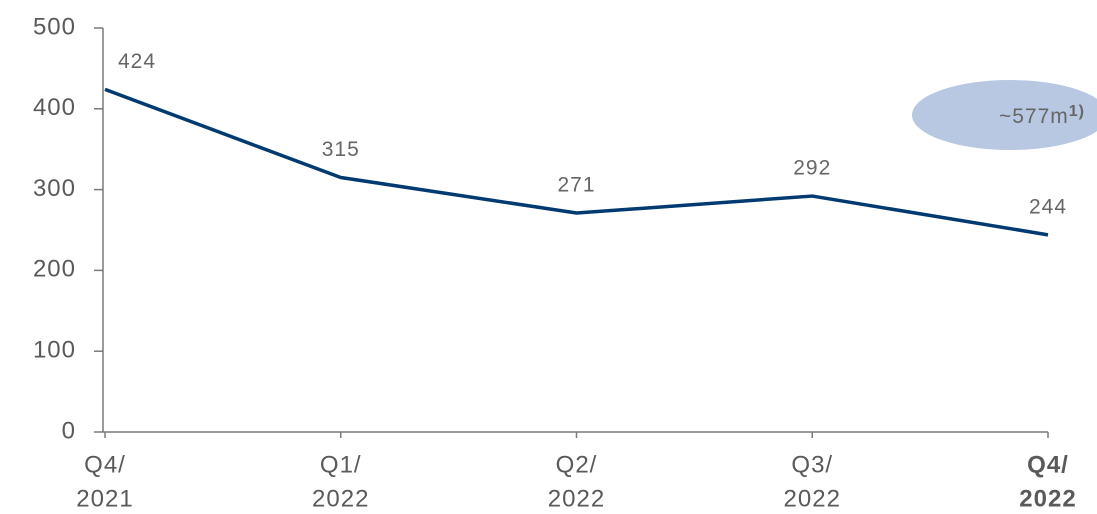 The height and width of the screenshot is (514, 1097). Describe the element at coordinates (1077, 111) in the screenshot. I see `annotation-note: 1)` at that location.